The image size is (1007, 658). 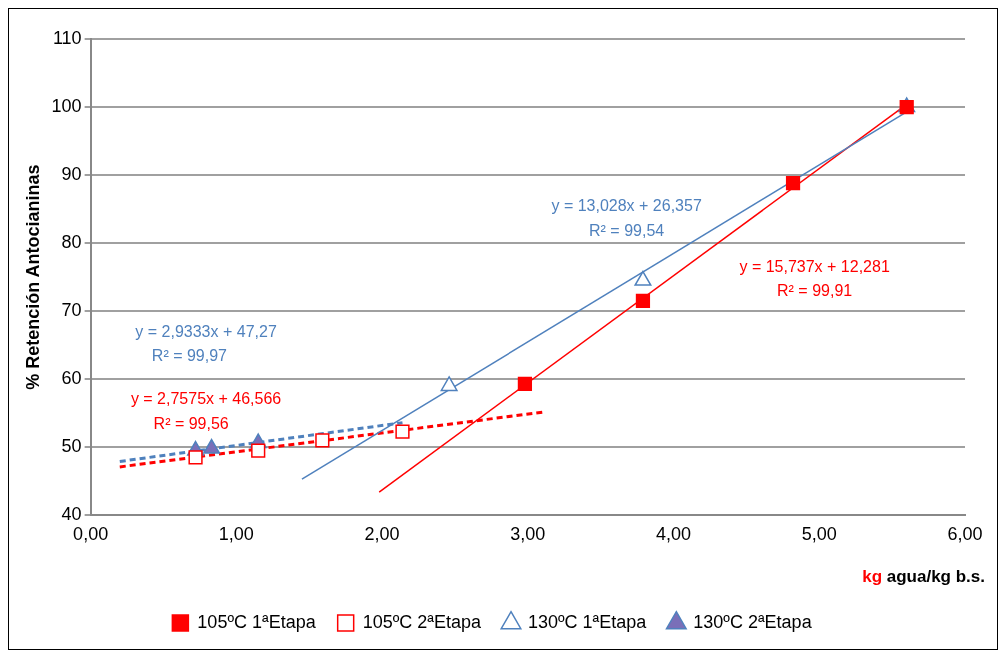 What do you see at coordinates (91, 533) in the screenshot?
I see `x-tick-label: 0,00` at bounding box center [91, 533].